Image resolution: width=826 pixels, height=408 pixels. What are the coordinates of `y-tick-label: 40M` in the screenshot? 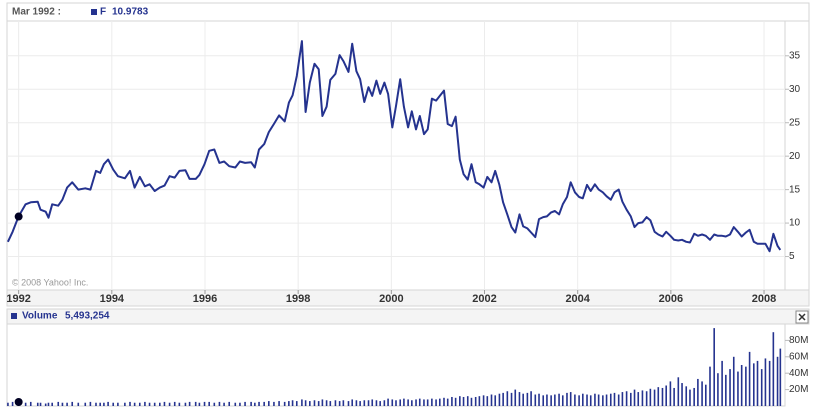 It's located at (798, 373).